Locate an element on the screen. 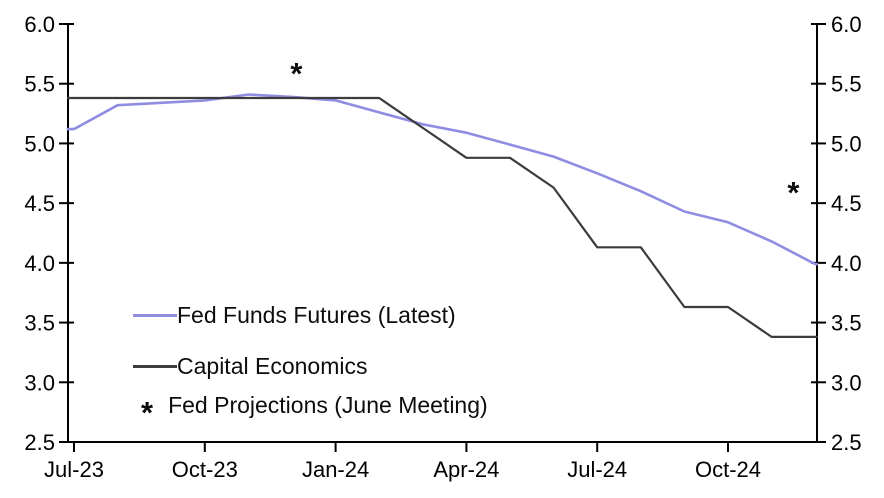 The width and height of the screenshot is (884, 498). y-tick-label-left: 2.5 is located at coordinates (39, 442).